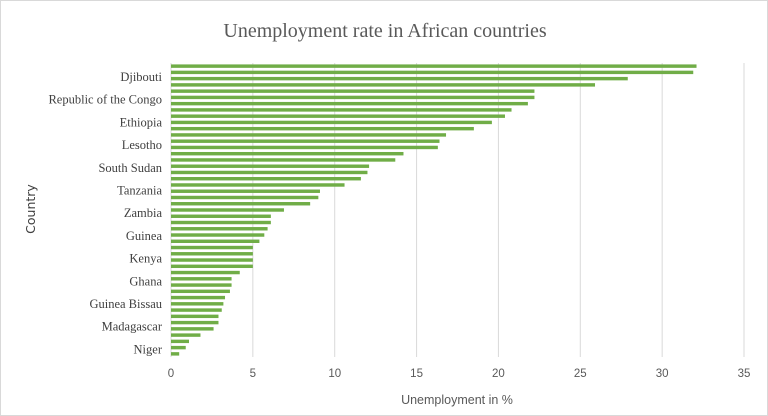  Describe the element at coordinates (141, 77) in the screenshot. I see `y-category-label: Djibouti` at that location.